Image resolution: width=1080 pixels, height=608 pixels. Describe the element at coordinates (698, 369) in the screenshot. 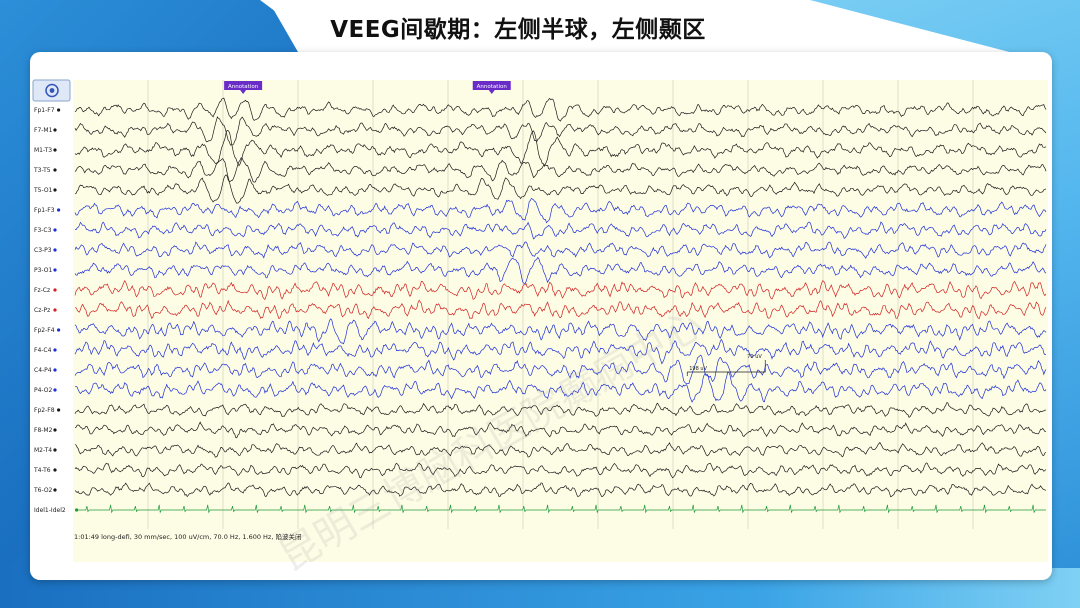

I see `measurement-label-start: 198 uV` at that location.